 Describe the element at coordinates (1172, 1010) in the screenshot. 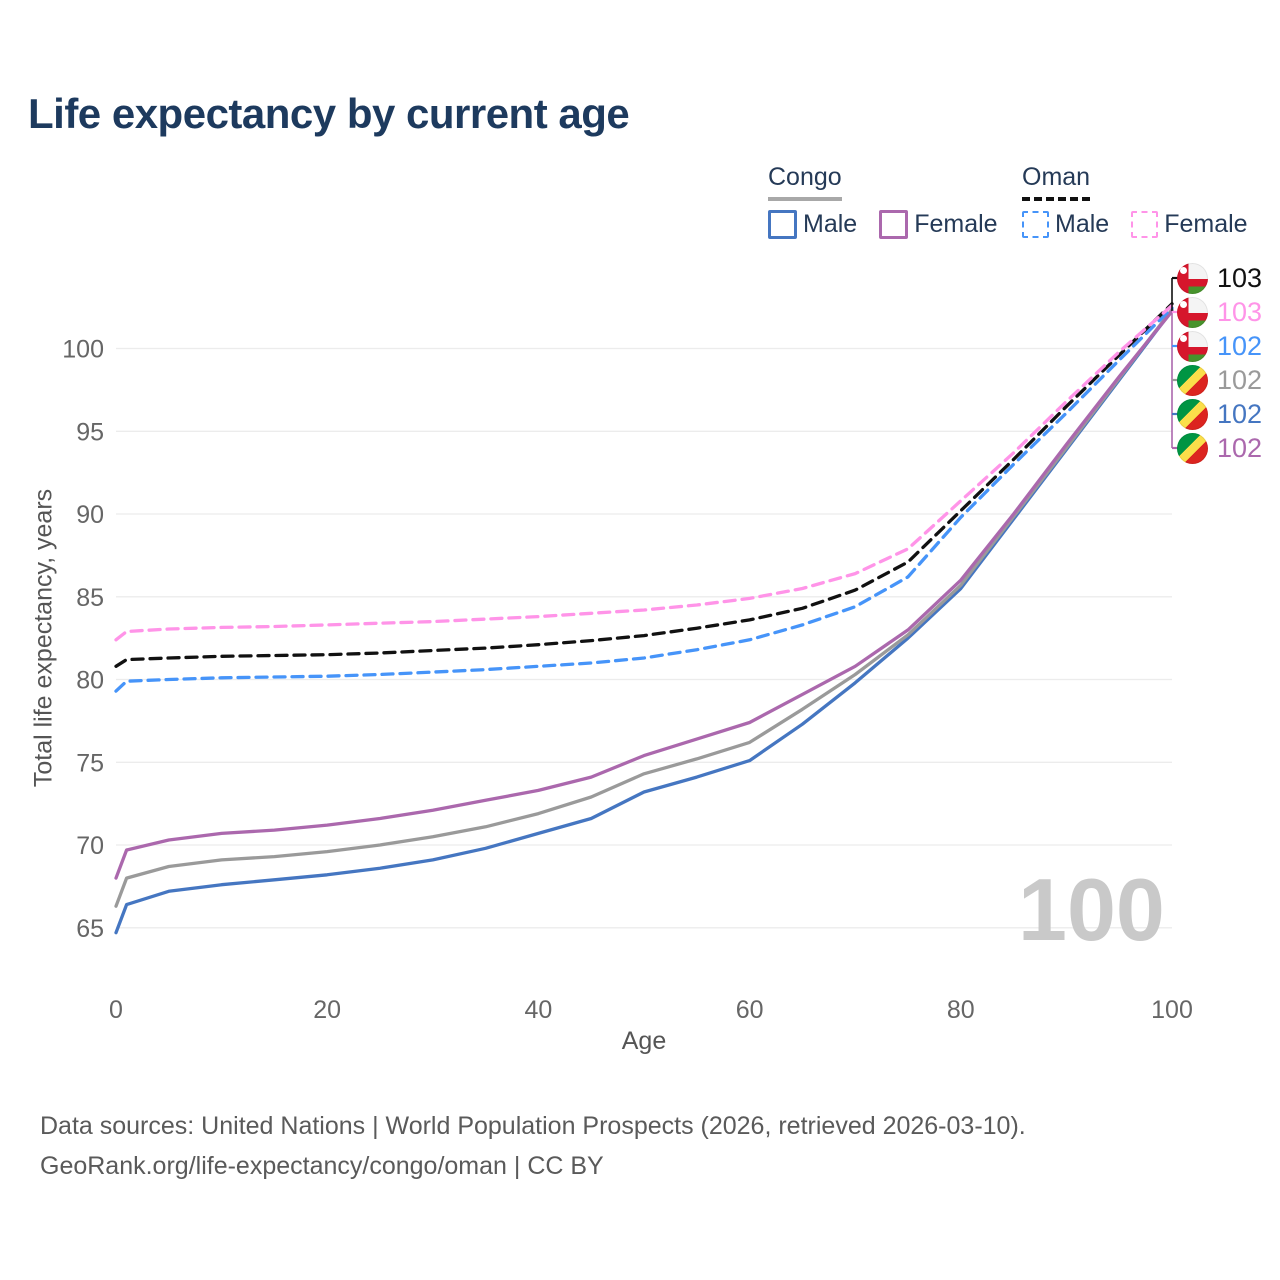

I see `x-tick-label-100: 100` at that location.